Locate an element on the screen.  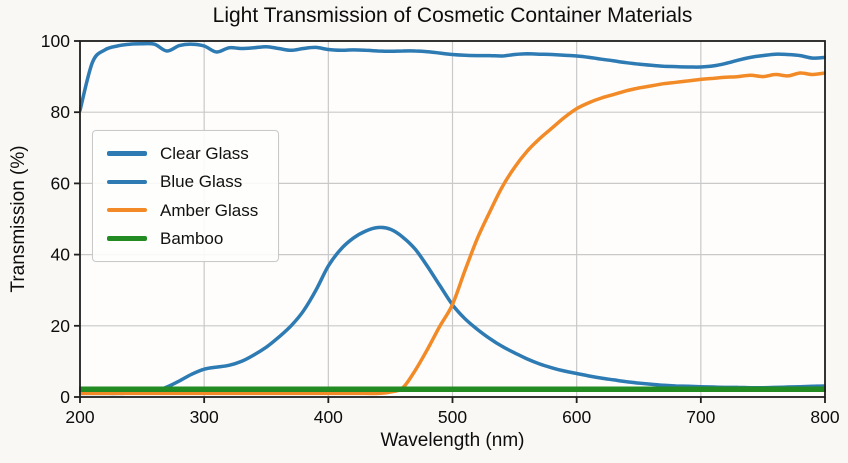
legend-item-amber-glass: Amber Glass is located at coordinates (182, 210).